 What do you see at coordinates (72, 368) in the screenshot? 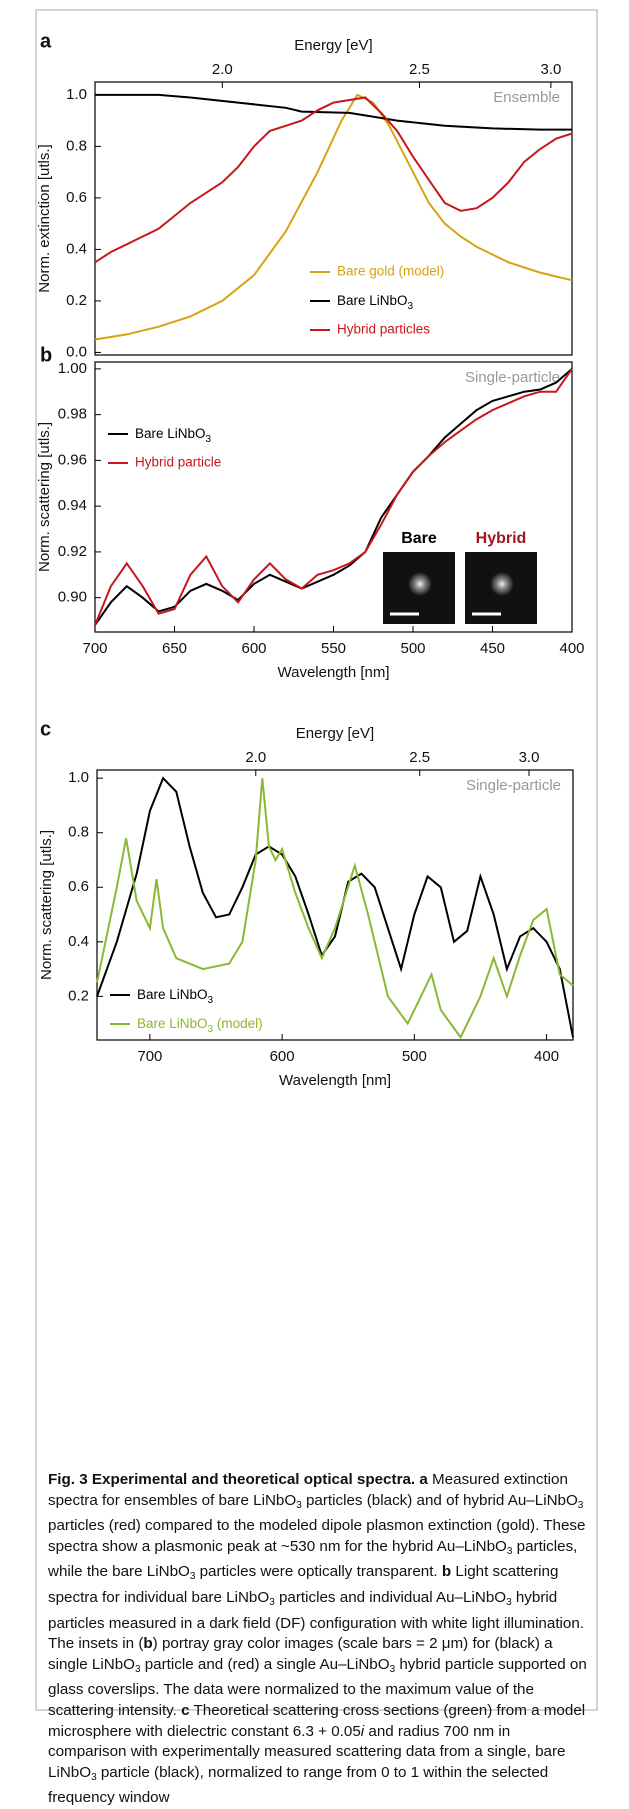
I see `y-tick-label: 1.00` at bounding box center [72, 368].